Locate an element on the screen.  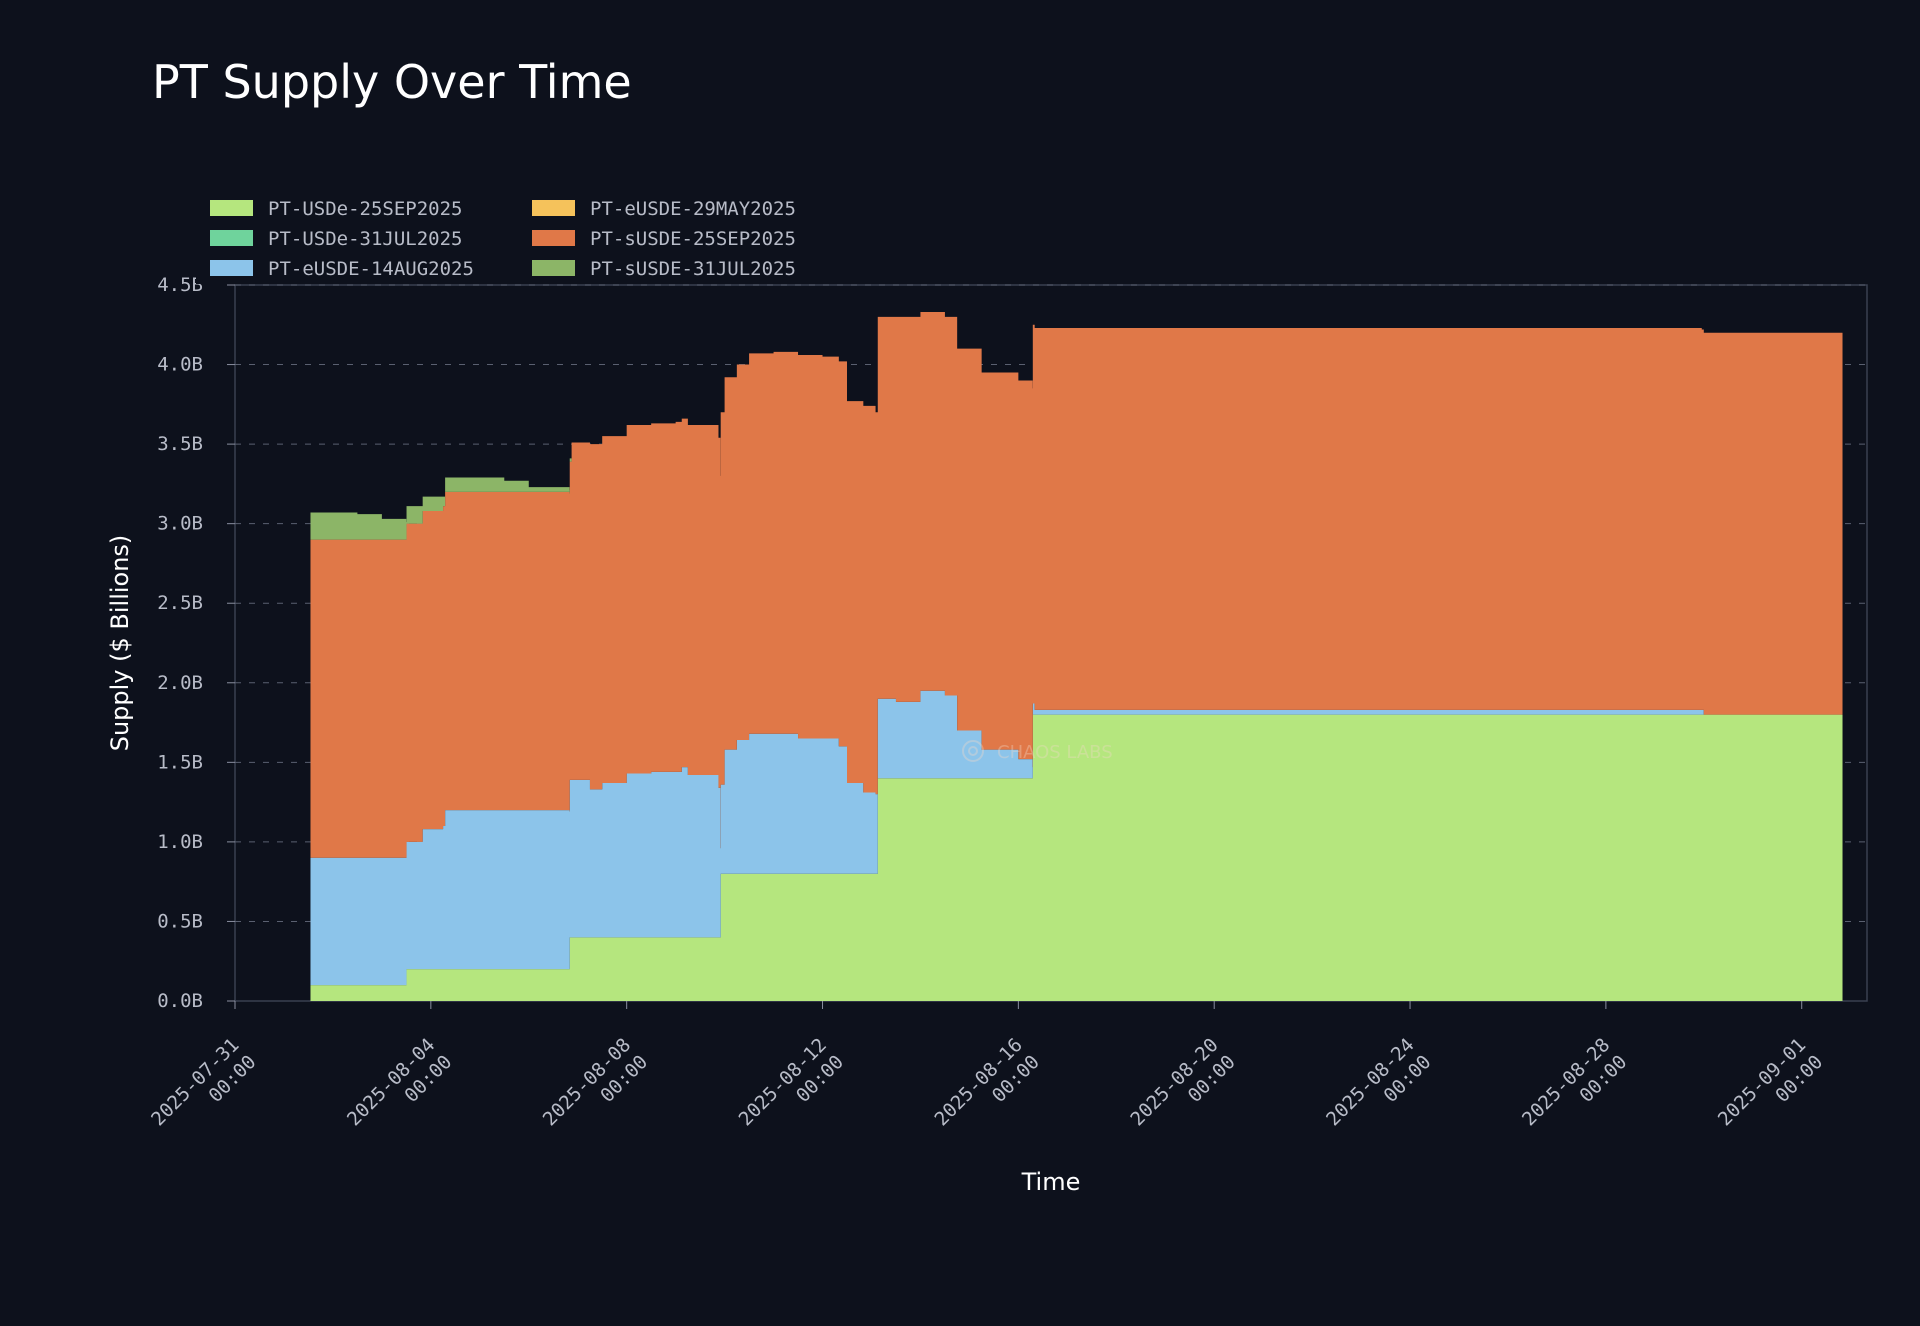
legend-label: PT-eUSDE-29MAY2025 is located at coordinates (693, 209).